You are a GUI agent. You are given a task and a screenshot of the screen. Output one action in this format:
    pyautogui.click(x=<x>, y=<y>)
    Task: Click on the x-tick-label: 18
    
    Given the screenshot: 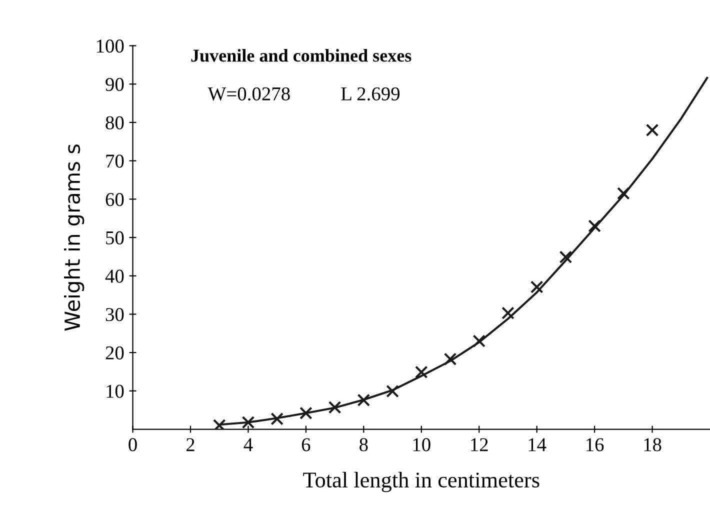 What is the action you would take?
    pyautogui.click(x=653, y=445)
    